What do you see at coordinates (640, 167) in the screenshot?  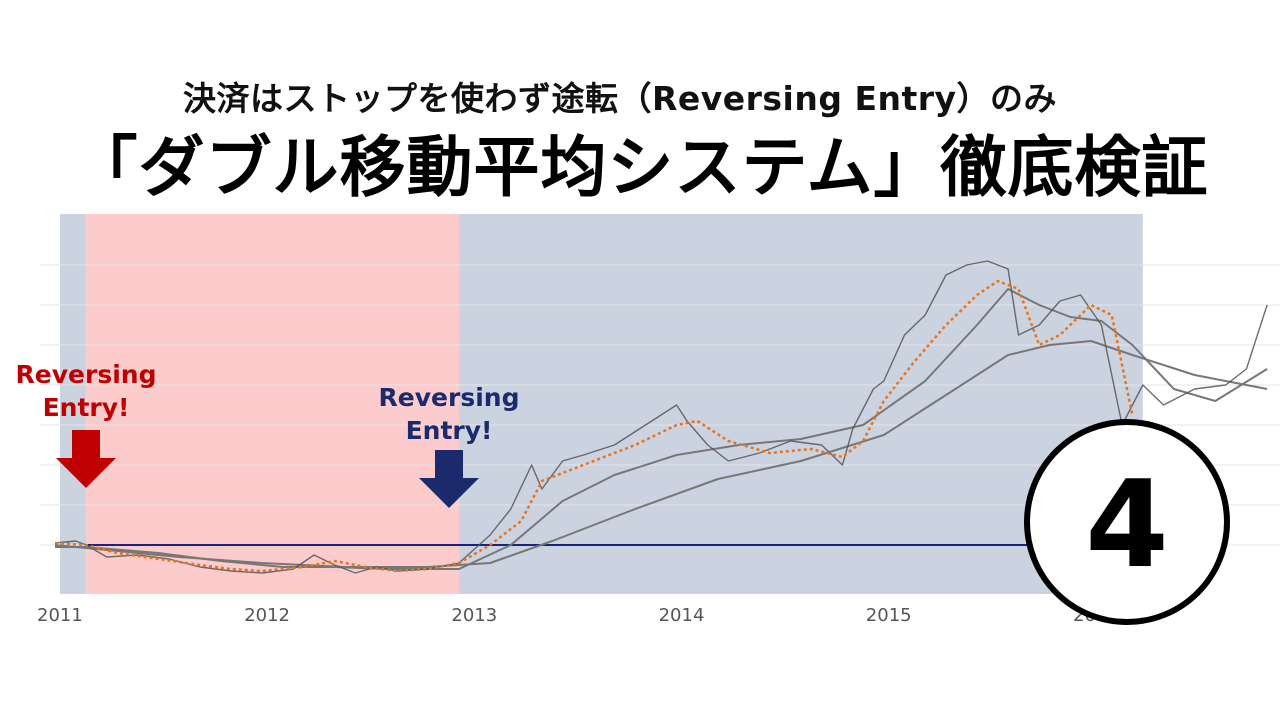 I see `page-title: 「ダブル移動平均システム」徹底検証` at bounding box center [640, 167].